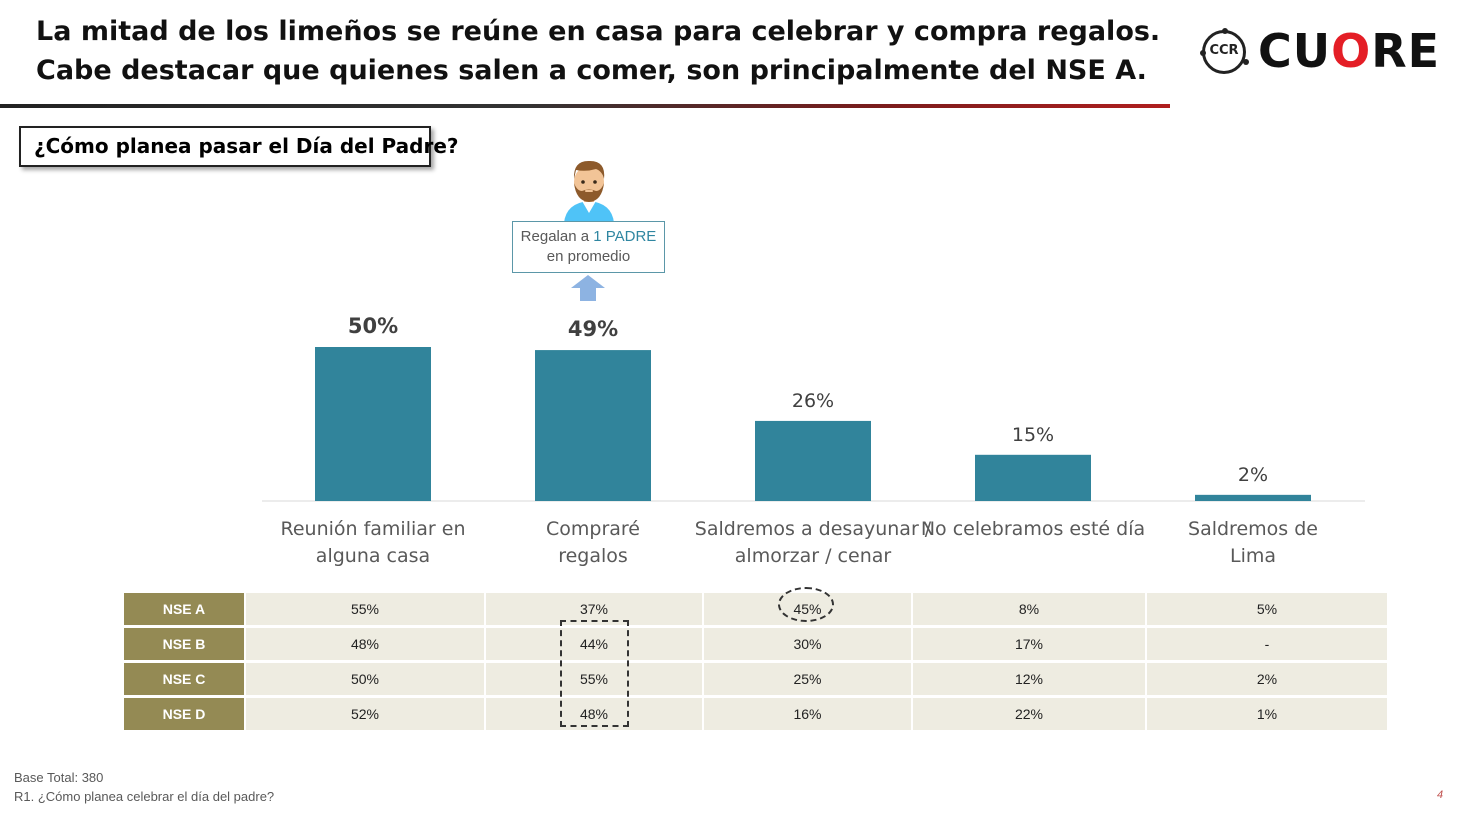 This screenshot has height=821, width=1462. Describe the element at coordinates (1030, 680) in the screenshot. I see `nse-cell: 12%` at that location.